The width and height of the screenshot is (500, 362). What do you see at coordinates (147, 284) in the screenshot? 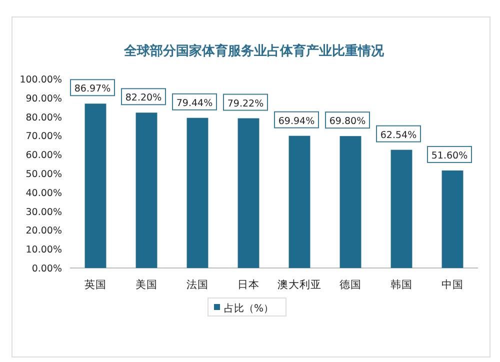
I see `x-tick-label: 美国` at bounding box center [147, 284].